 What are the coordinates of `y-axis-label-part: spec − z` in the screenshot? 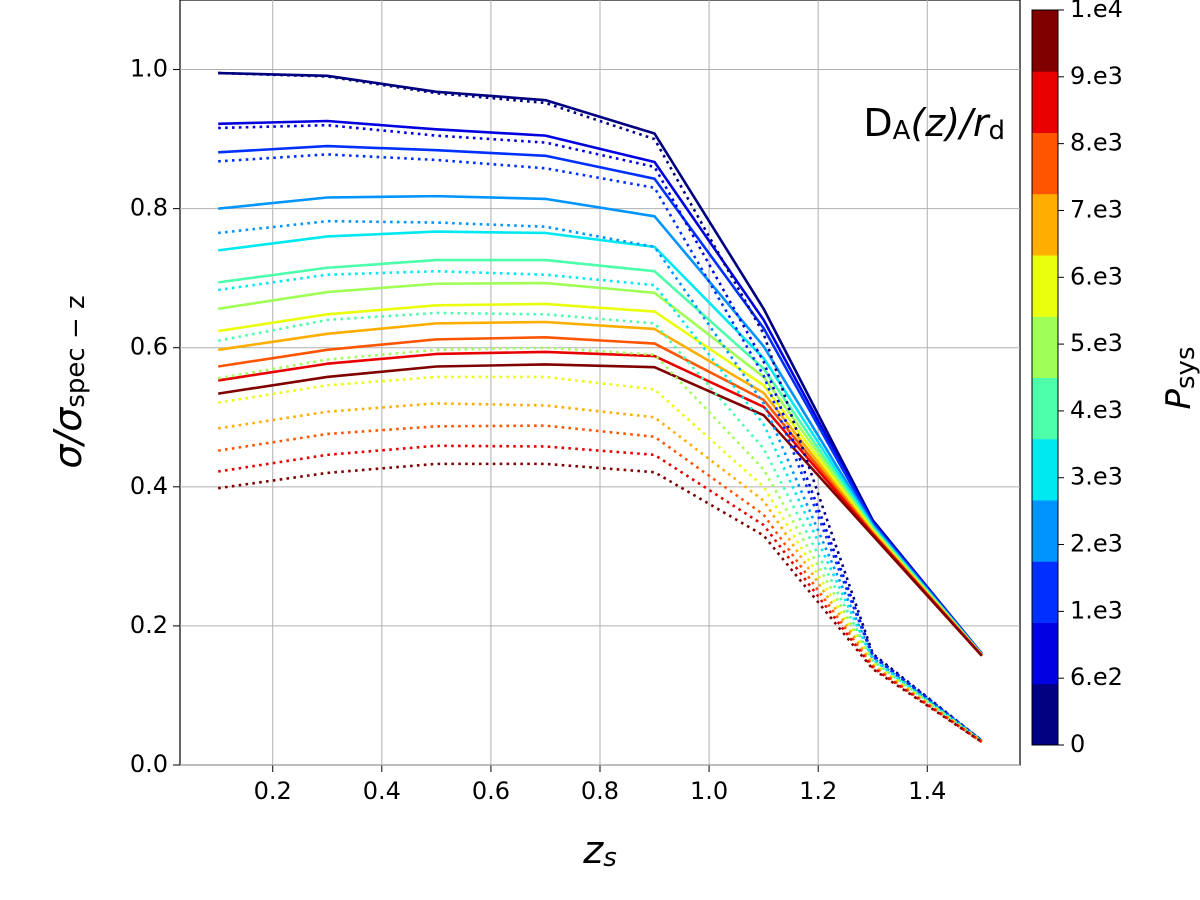 It's located at (76, 351).